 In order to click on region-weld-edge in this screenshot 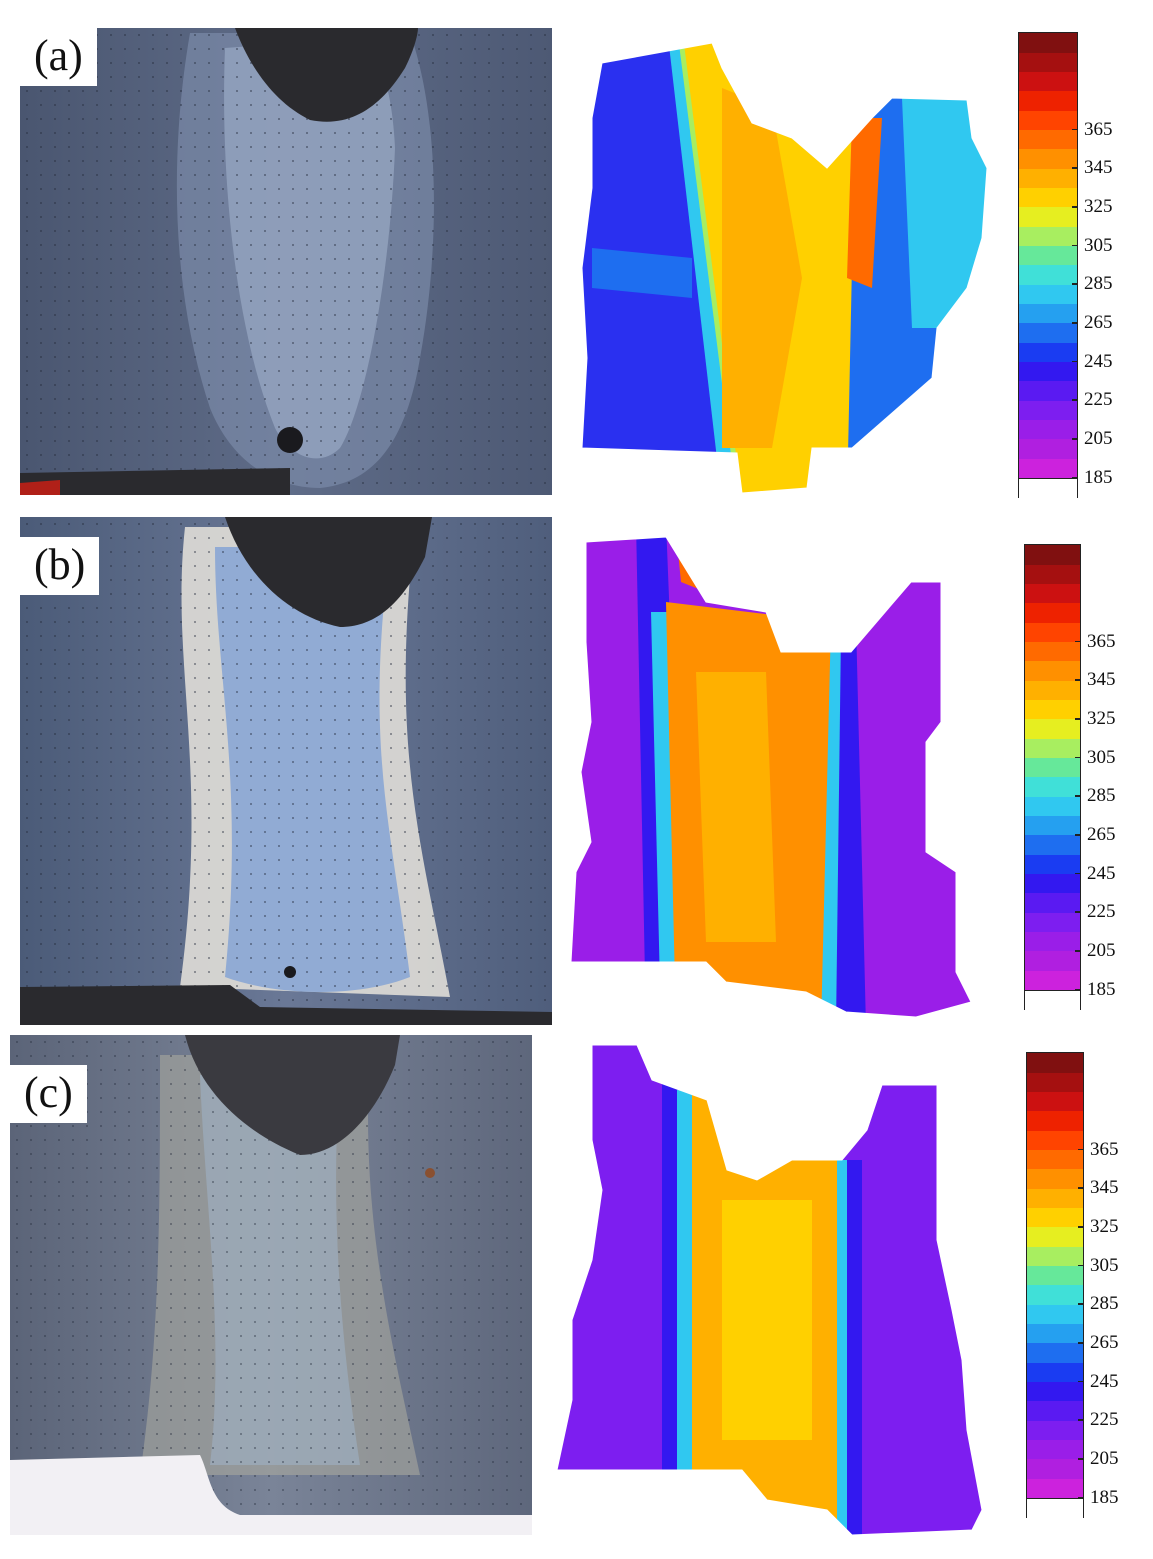, I will do `click(864, 203)`.